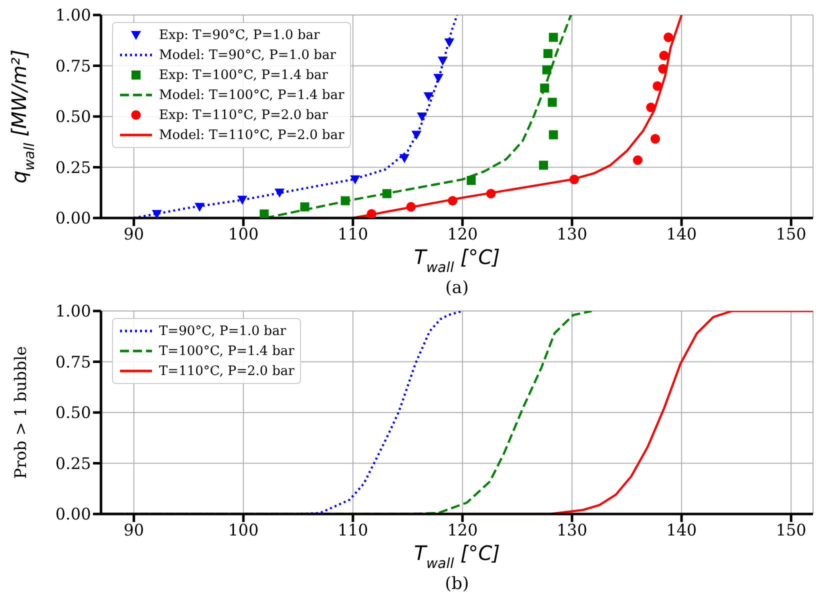 The image size is (831, 613). What do you see at coordinates (243, 115) in the screenshot?
I see `legend-label: Exp: T=110°C, P=2.0 bar` at bounding box center [243, 115].